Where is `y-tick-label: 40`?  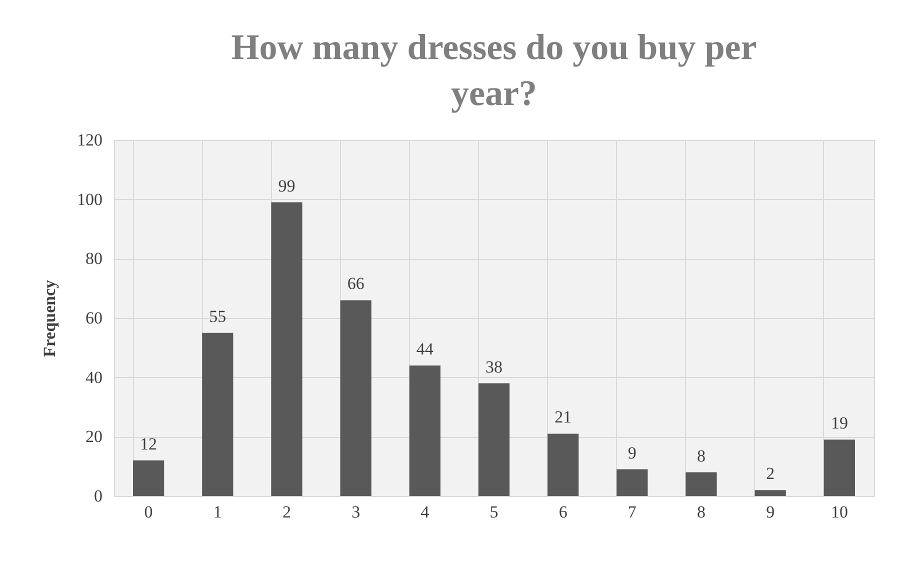 y-tick-label: 40 is located at coordinates (94, 377).